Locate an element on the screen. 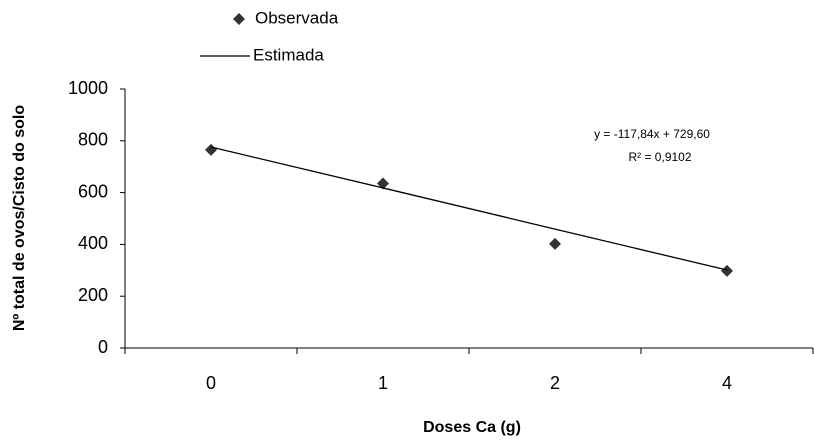 This screenshot has width=814, height=444. legend-marker is located at coordinates (239, 19).